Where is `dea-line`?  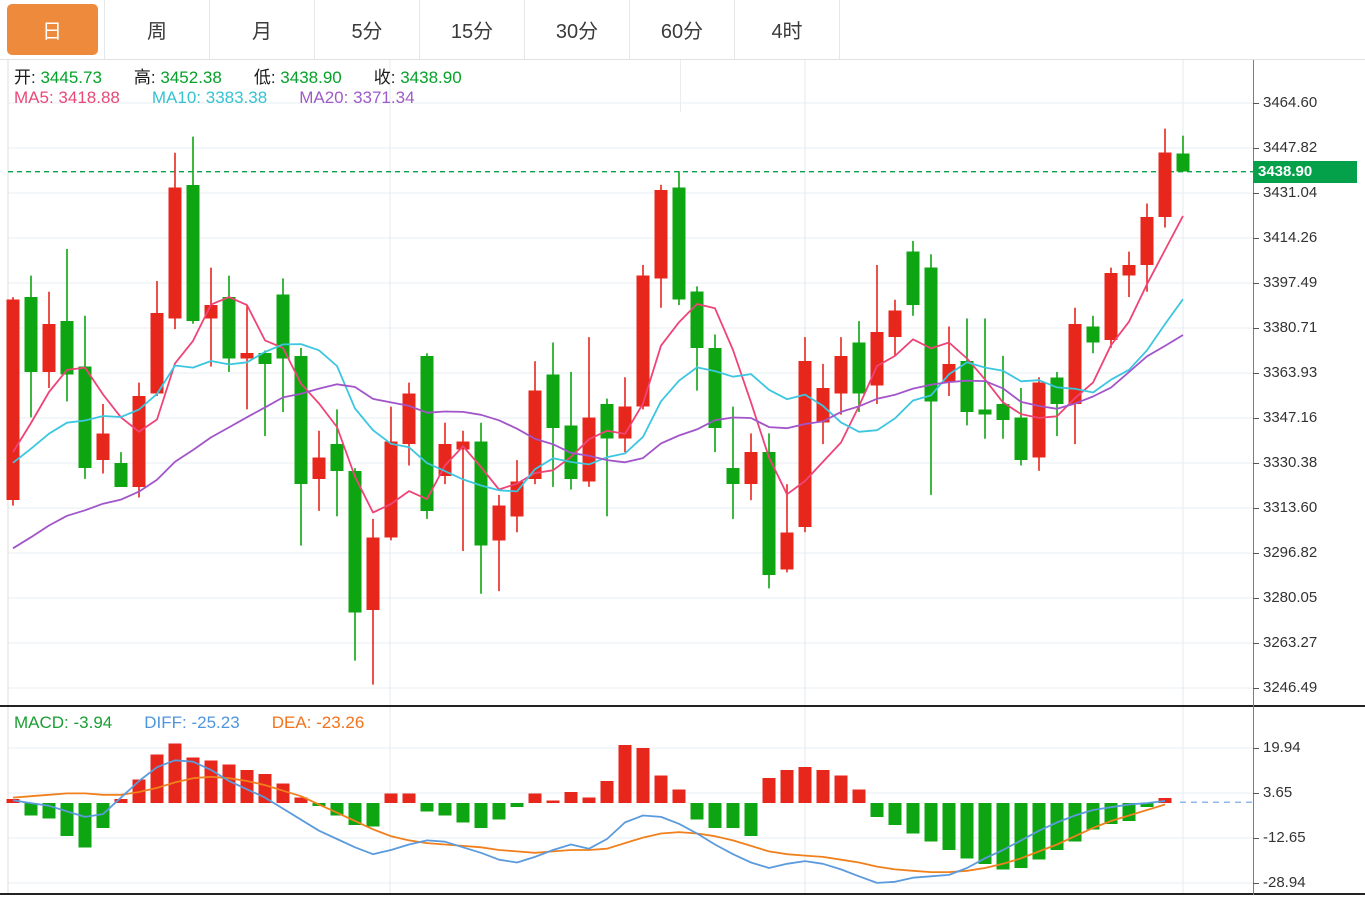 dea-line is located at coordinates (589, 824).